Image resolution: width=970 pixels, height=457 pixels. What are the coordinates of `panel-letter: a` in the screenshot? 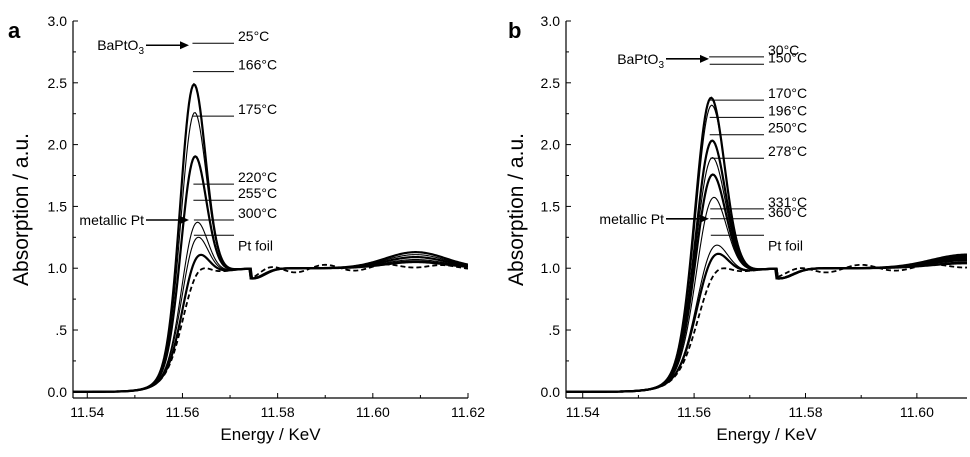 It's located at (14, 30).